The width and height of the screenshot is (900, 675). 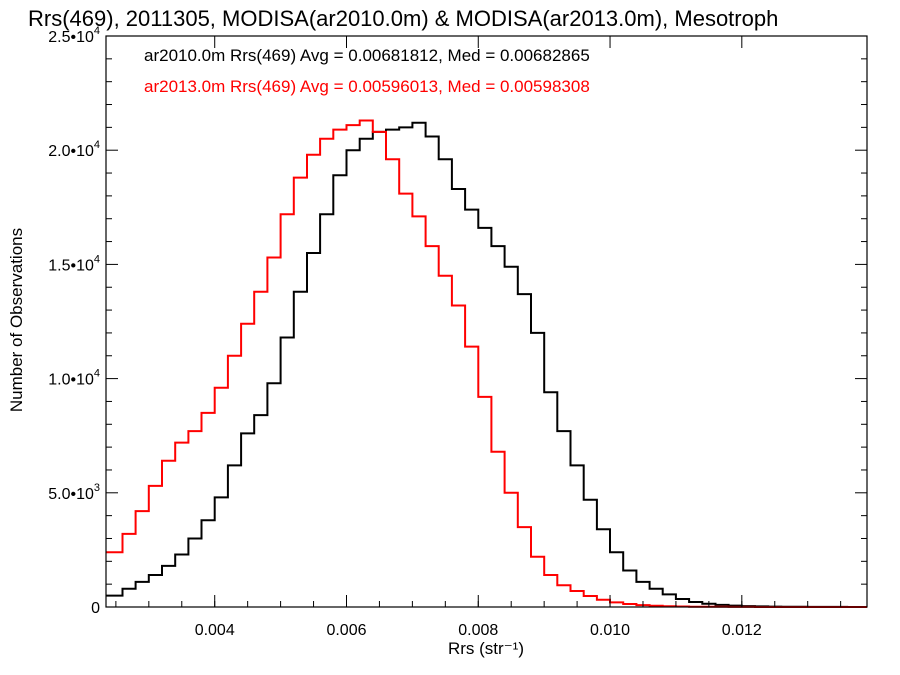 I want to click on x-tick-label: 0.004, so click(x=215, y=630).